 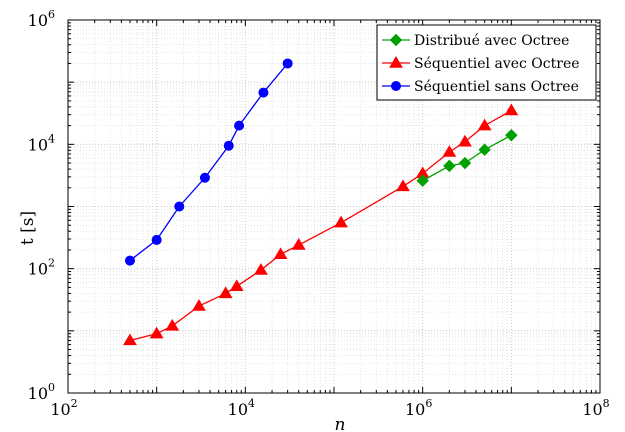 What do you see at coordinates (496, 87) in the screenshot?
I see `legend-label: Séquentiel sans Octree` at bounding box center [496, 87].